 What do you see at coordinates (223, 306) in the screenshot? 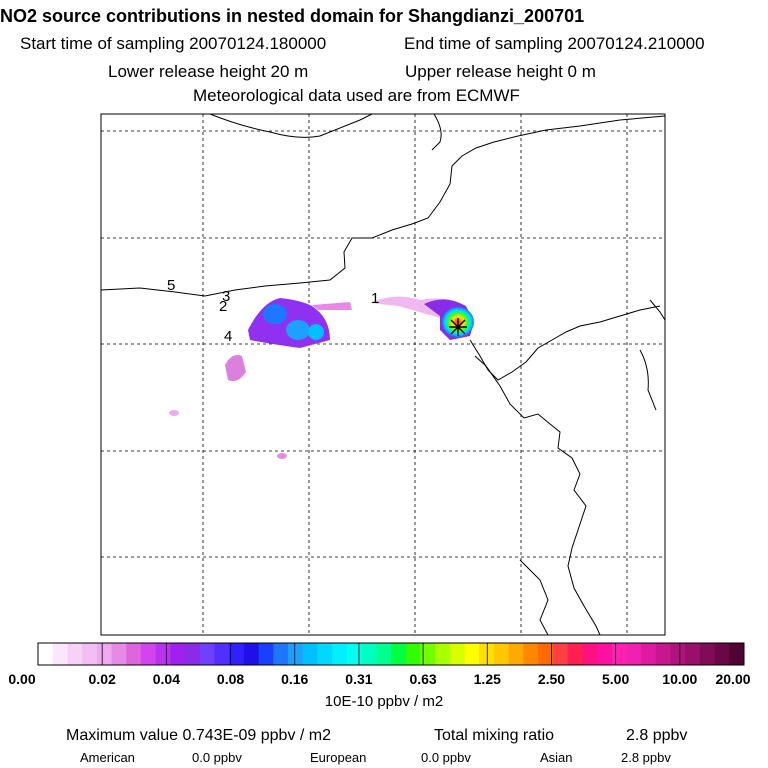
I see `source-label-2: 2` at bounding box center [223, 306].